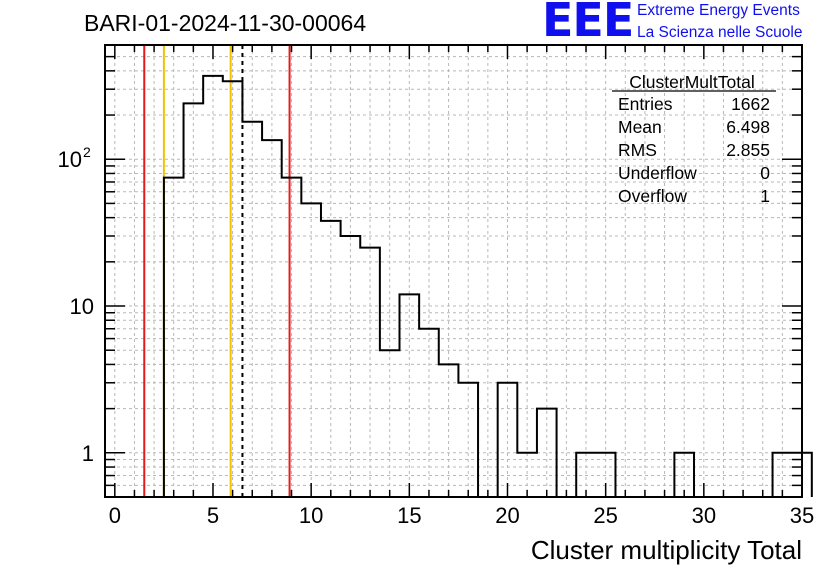 This screenshot has height=572, width=836. What do you see at coordinates (704, 515) in the screenshot?
I see `x-tick-label: 30` at bounding box center [704, 515].